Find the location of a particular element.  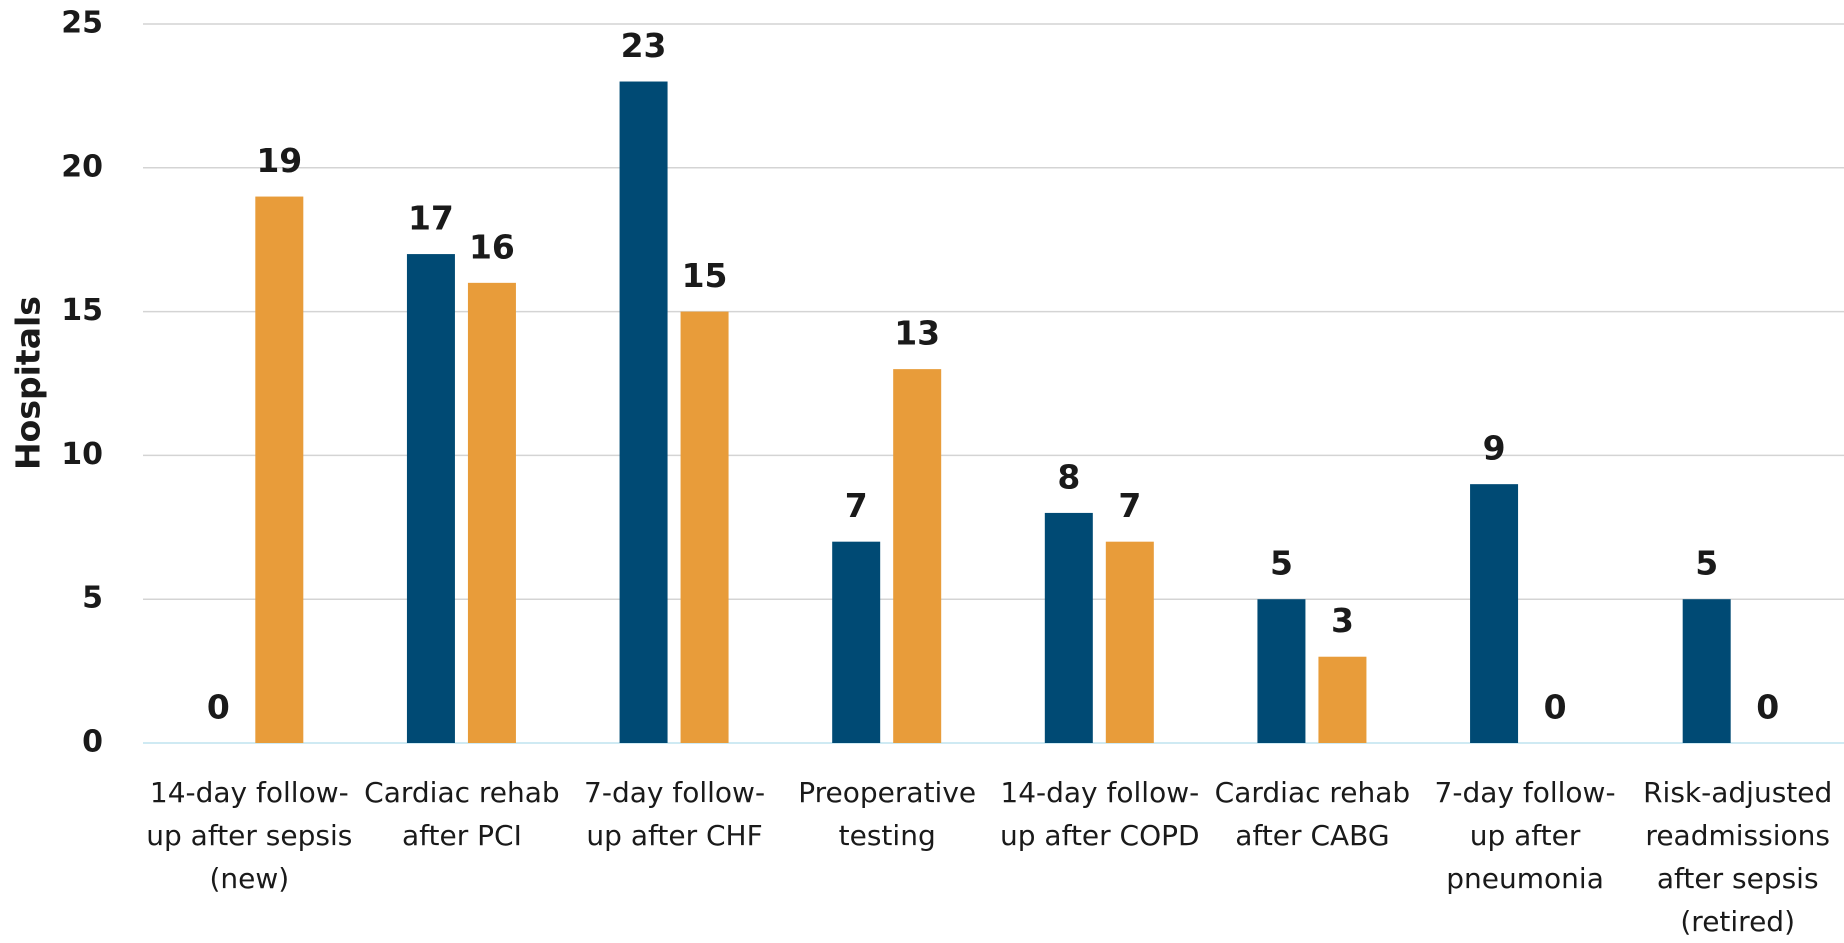

x-tick-label: 7-day follow-up after CHF is located at coordinates (675, 814).